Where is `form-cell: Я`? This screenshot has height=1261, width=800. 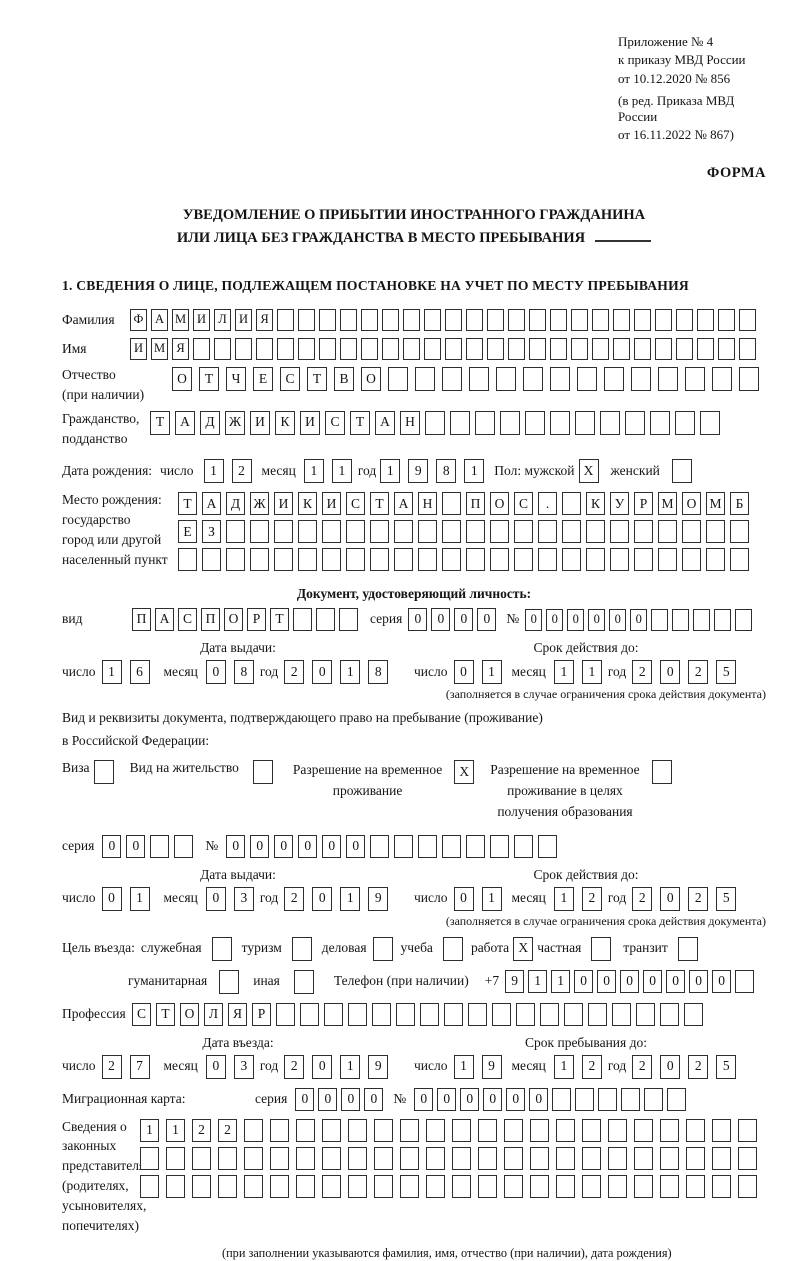
form-cell: Я is located at coordinates (264, 319).